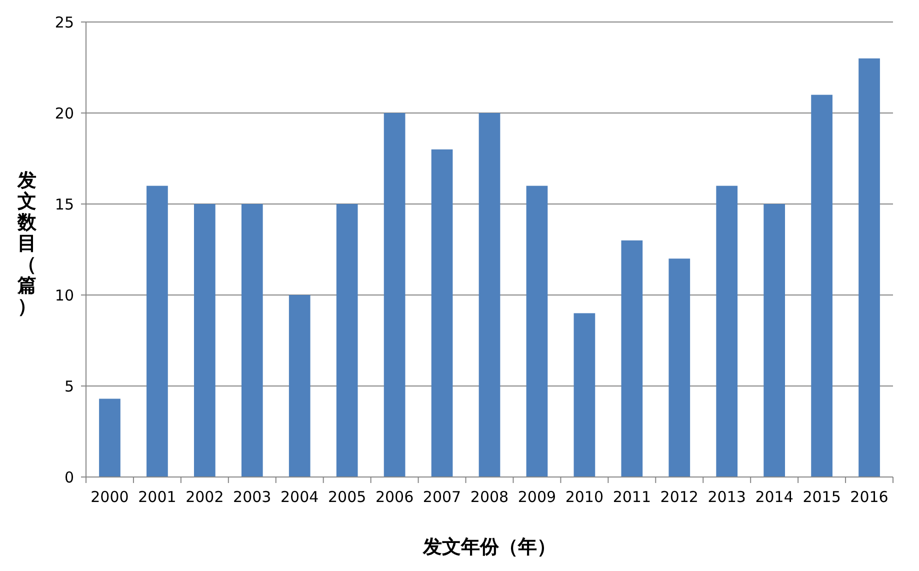  I want to click on y-tick-label: 15, so click(64, 204).